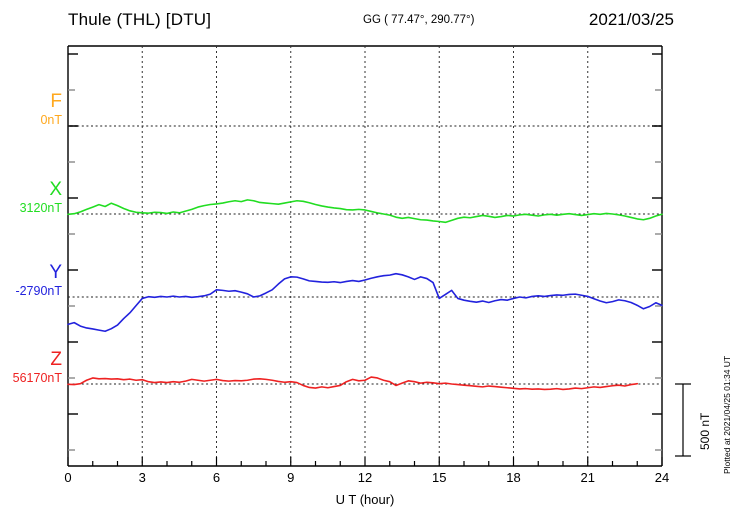 This screenshot has width=730, height=520. Describe the element at coordinates (365, 477) in the screenshot. I see `x-tick-label-12: 12` at that location.